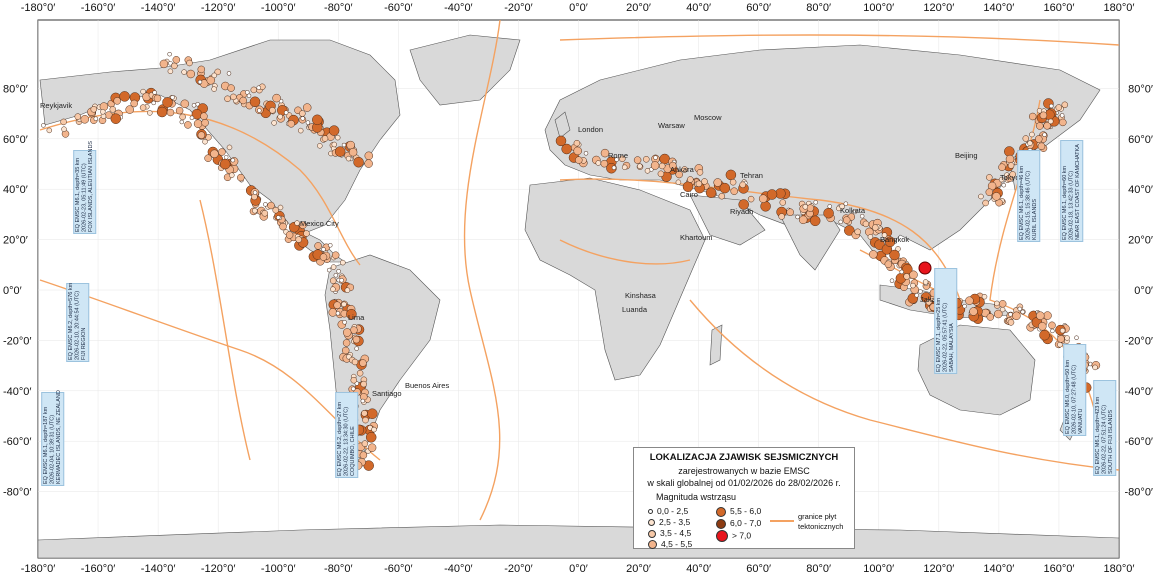  I want to click on city-label: Reykjavik, so click(56, 105).